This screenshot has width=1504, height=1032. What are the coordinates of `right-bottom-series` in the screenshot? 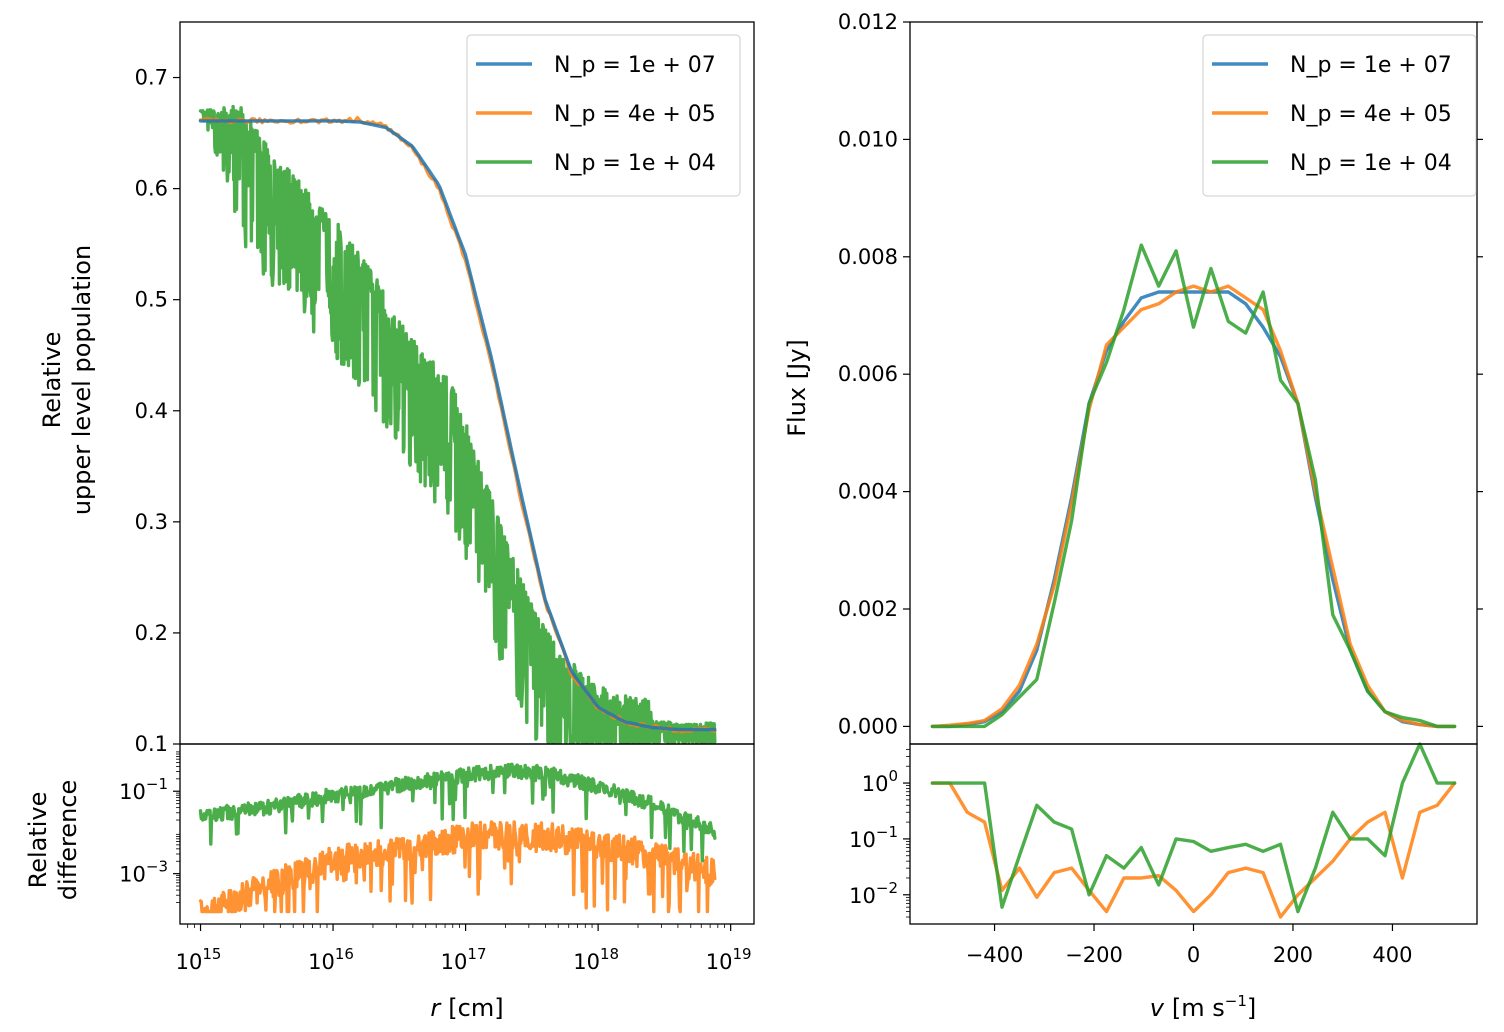 It's located at (1193, 830).